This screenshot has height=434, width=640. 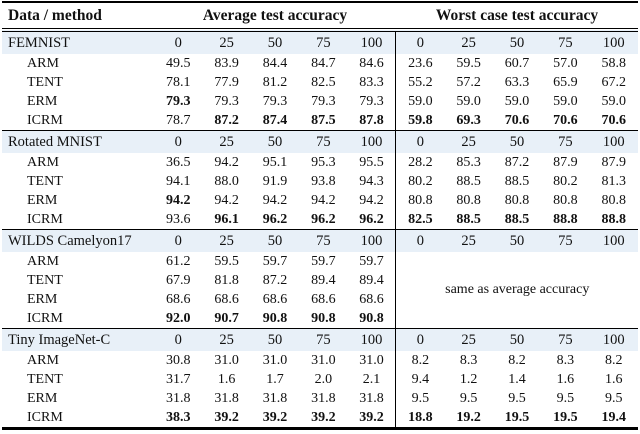 What do you see at coordinates (226, 280) in the screenshot?
I see `avg-value-cell: 81.8` at bounding box center [226, 280].